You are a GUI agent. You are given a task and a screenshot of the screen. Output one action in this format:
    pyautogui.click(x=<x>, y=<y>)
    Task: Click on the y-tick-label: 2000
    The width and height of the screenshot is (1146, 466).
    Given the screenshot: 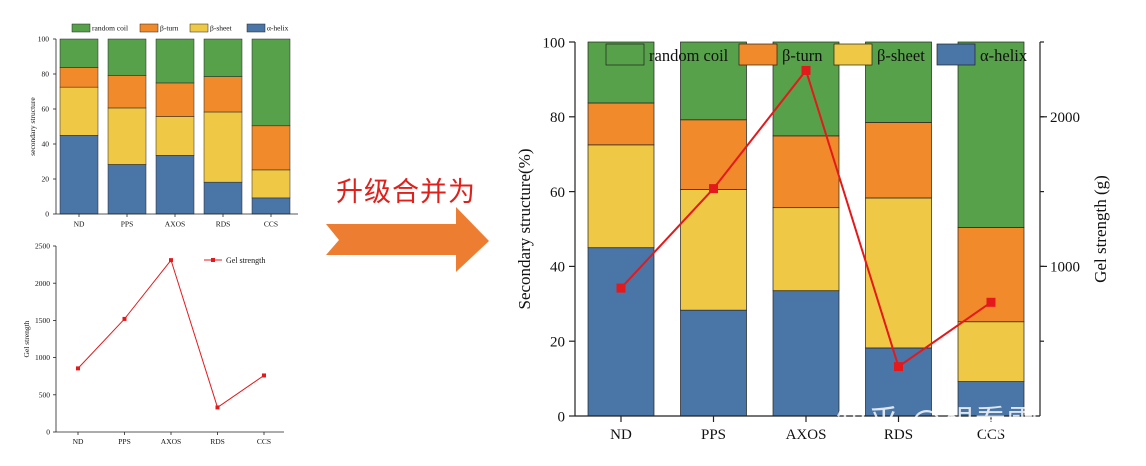 What is the action you would take?
    pyautogui.click(x=42, y=283)
    